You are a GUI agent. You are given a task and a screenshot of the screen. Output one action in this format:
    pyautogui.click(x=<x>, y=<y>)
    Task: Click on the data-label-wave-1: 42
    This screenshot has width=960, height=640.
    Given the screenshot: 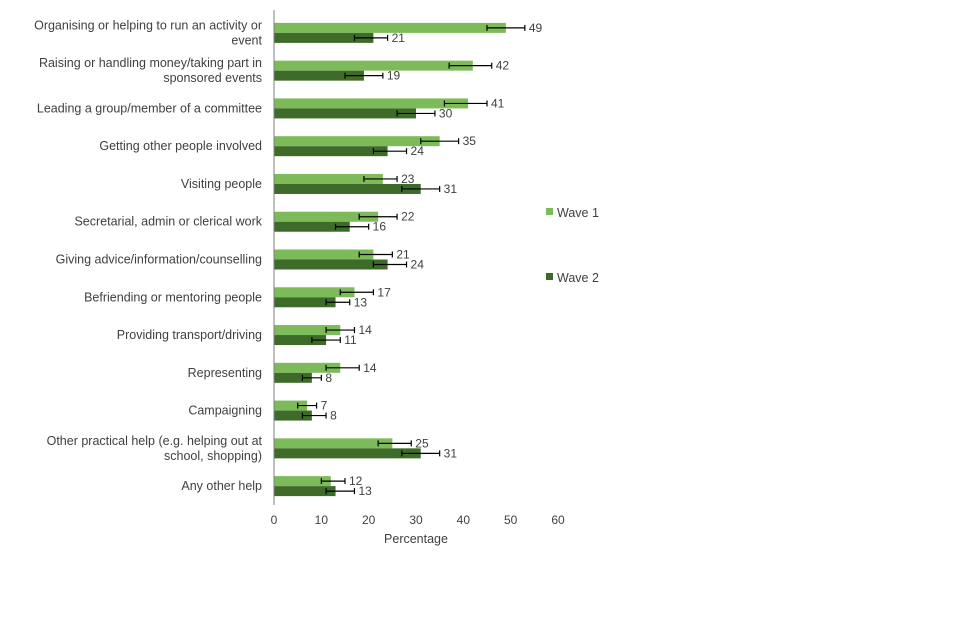 What is the action you would take?
    pyautogui.click(x=503, y=66)
    